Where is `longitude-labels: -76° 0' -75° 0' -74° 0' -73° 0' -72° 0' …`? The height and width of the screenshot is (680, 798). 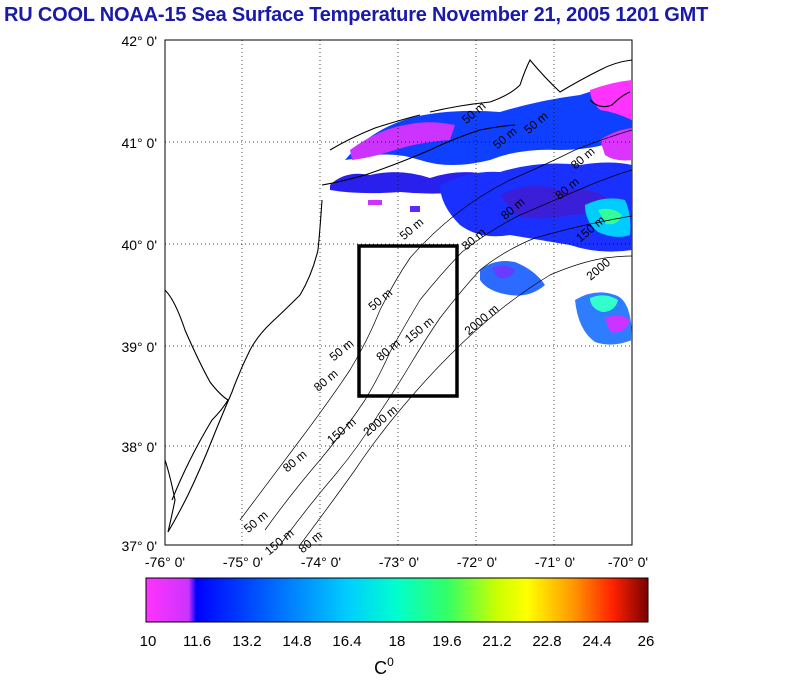 longitude-labels: -76° 0' -75° 0' -74° 0' -73° 0' -72° 0' … is located at coordinates (396, 562).